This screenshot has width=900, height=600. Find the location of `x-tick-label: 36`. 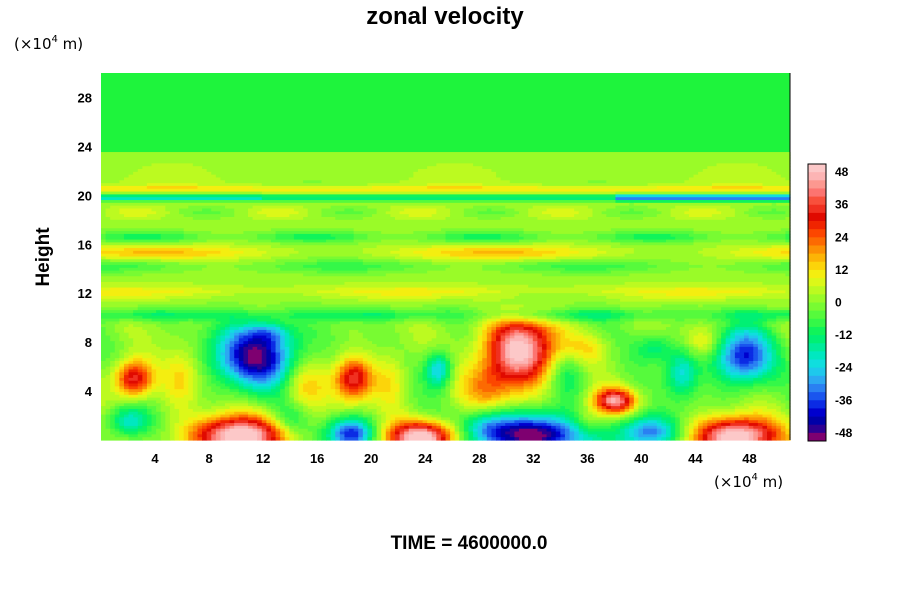

x-tick-label: 36 is located at coordinates (587, 458).